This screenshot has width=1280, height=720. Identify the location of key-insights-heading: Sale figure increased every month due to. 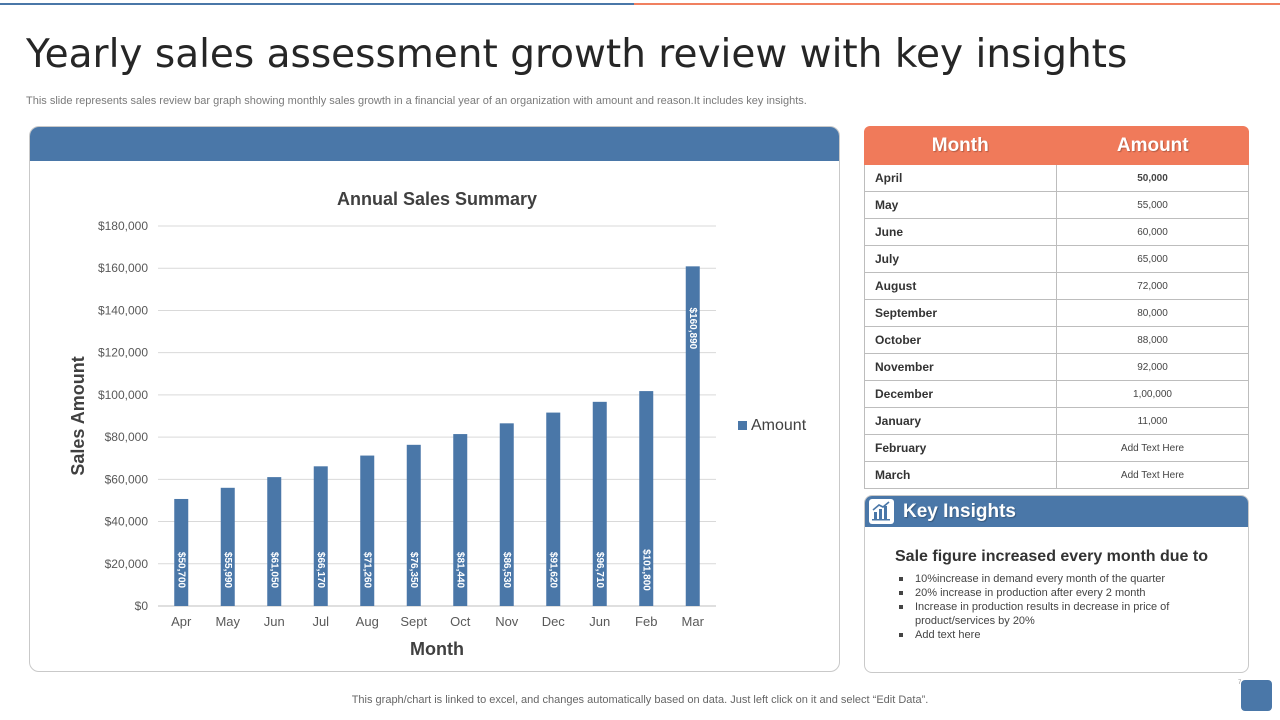
(1051, 556).